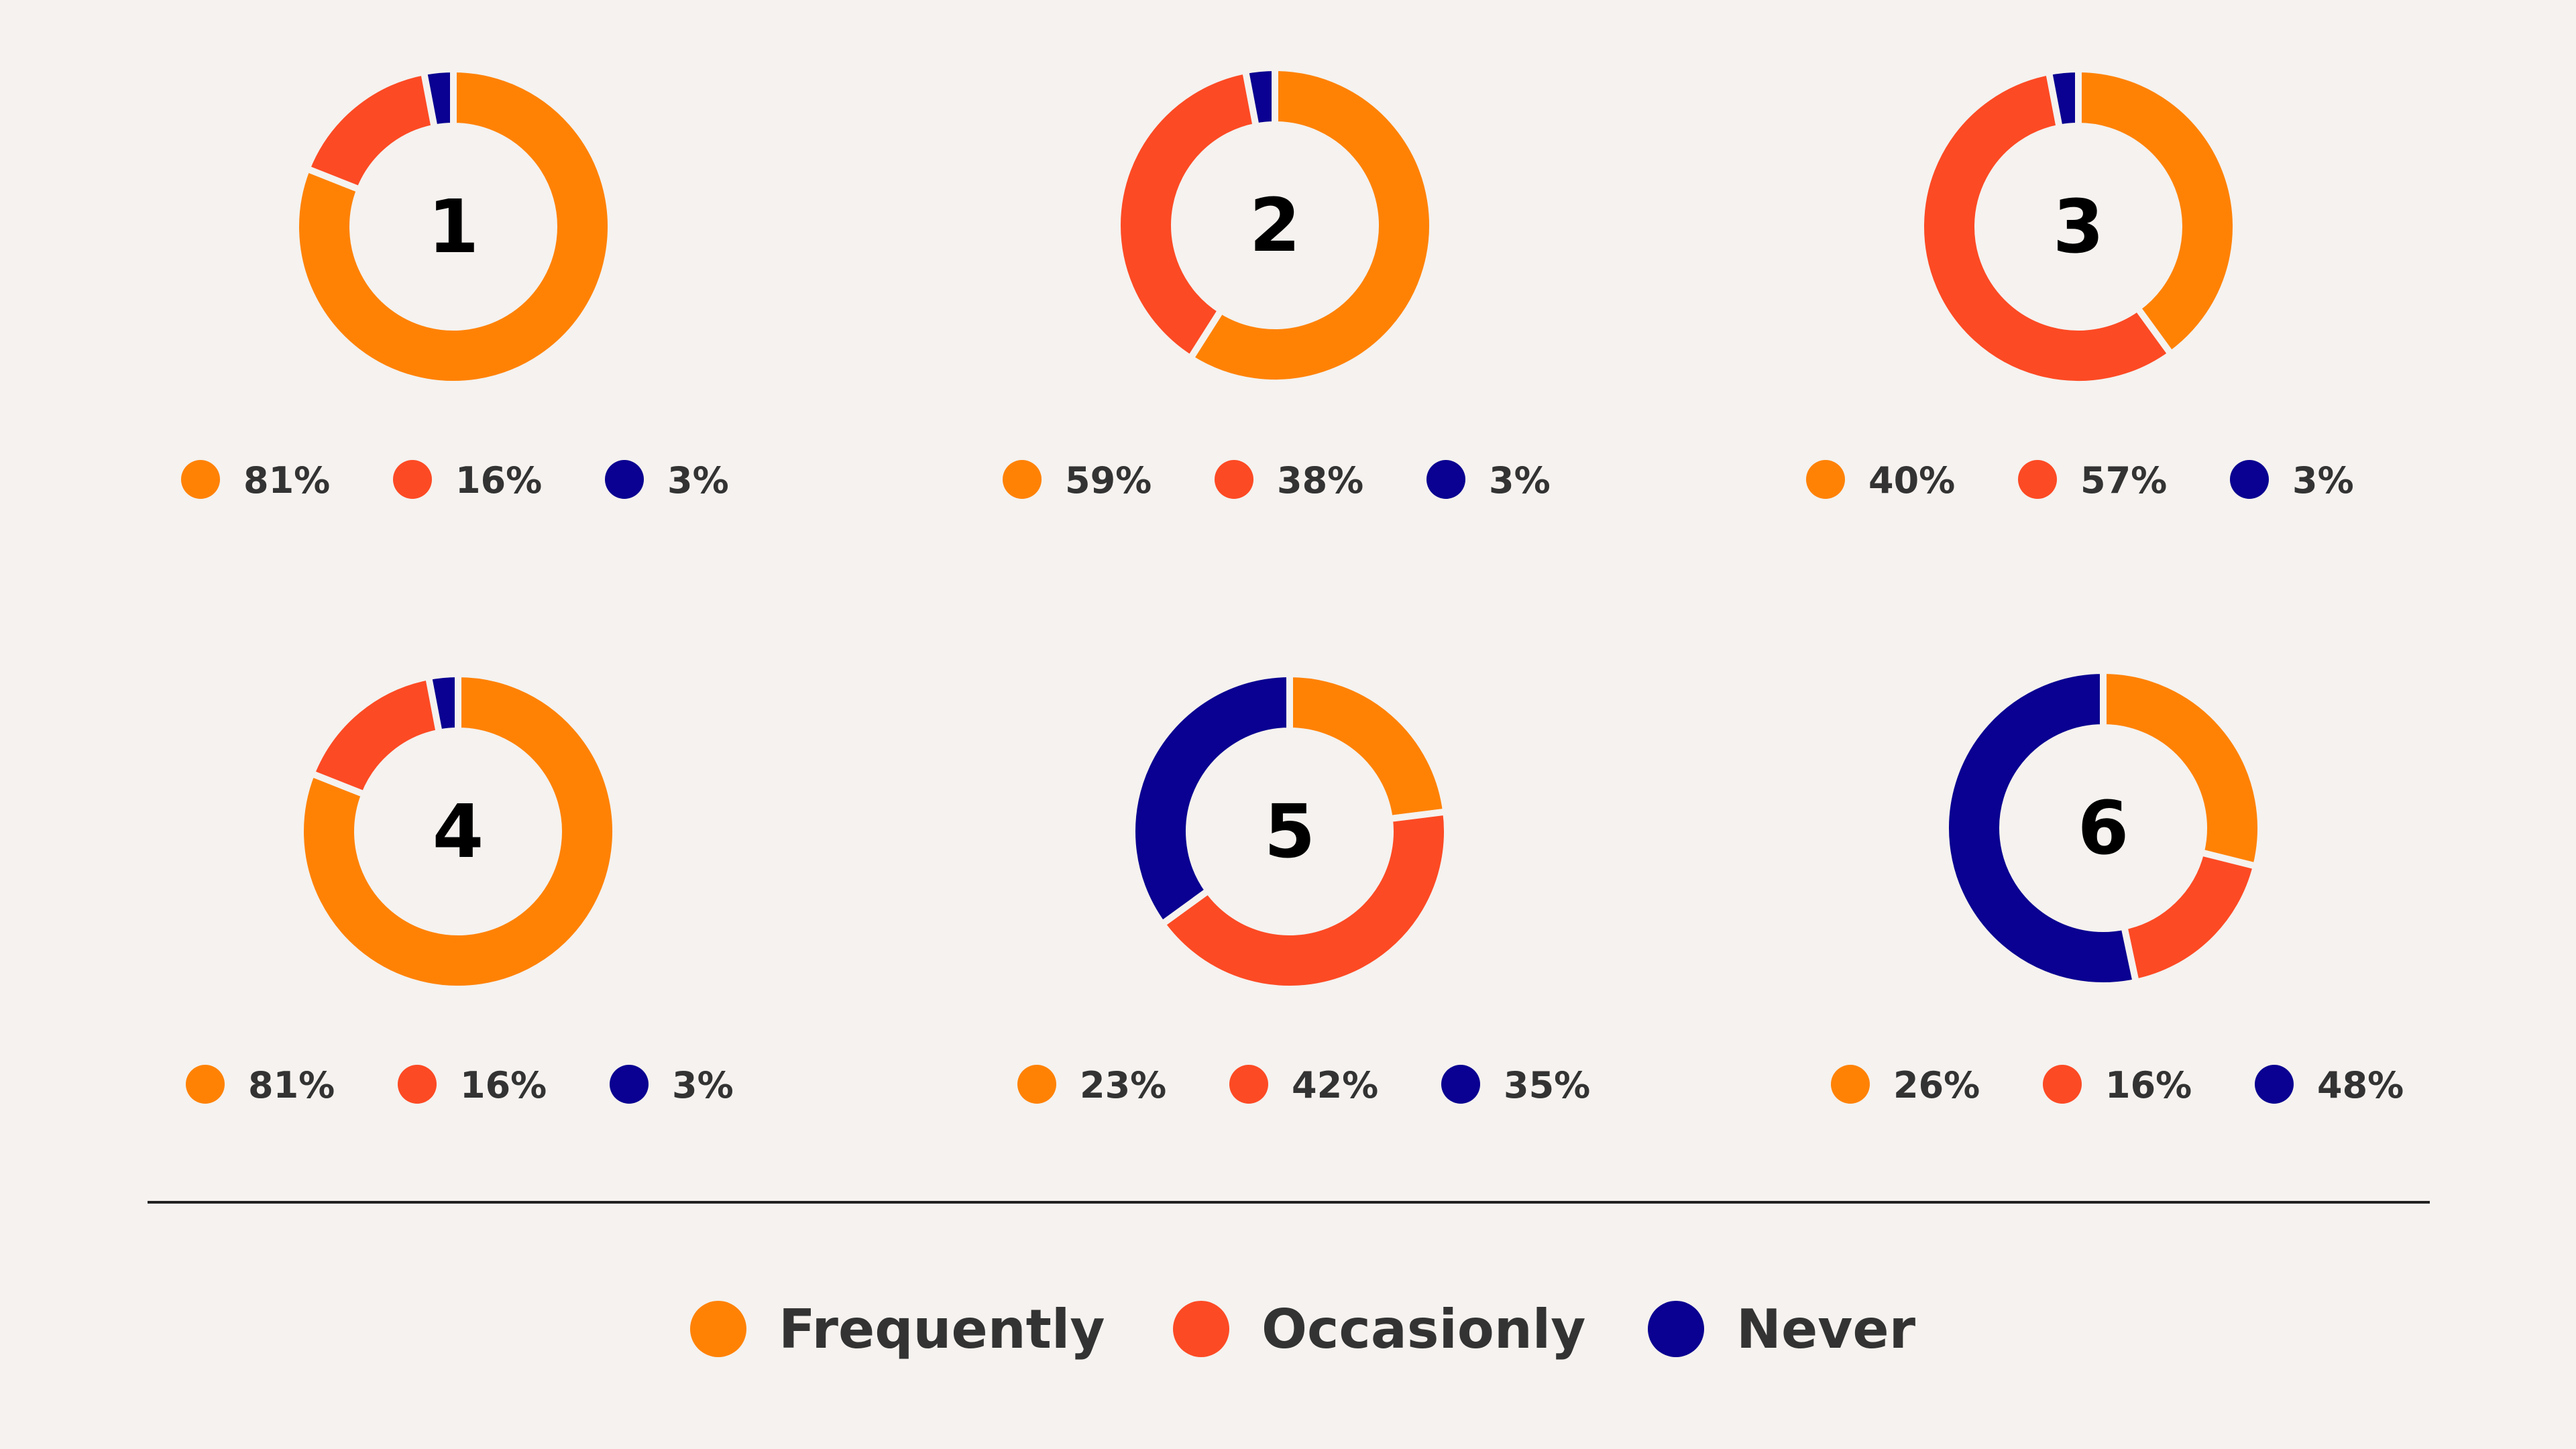  What do you see at coordinates (1108, 481) in the screenshot?
I see `value-label: 59%` at bounding box center [1108, 481].